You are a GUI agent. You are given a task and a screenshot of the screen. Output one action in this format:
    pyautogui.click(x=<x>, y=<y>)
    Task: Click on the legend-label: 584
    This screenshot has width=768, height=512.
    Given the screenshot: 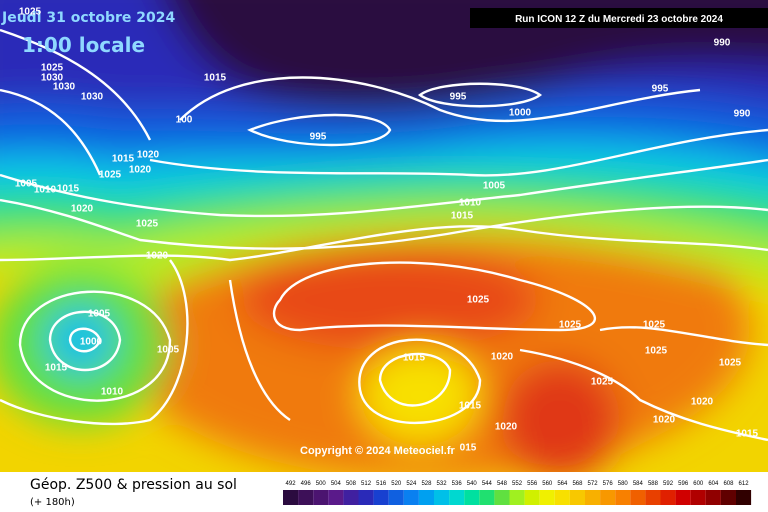 What is the action you would take?
    pyautogui.click(x=638, y=484)
    